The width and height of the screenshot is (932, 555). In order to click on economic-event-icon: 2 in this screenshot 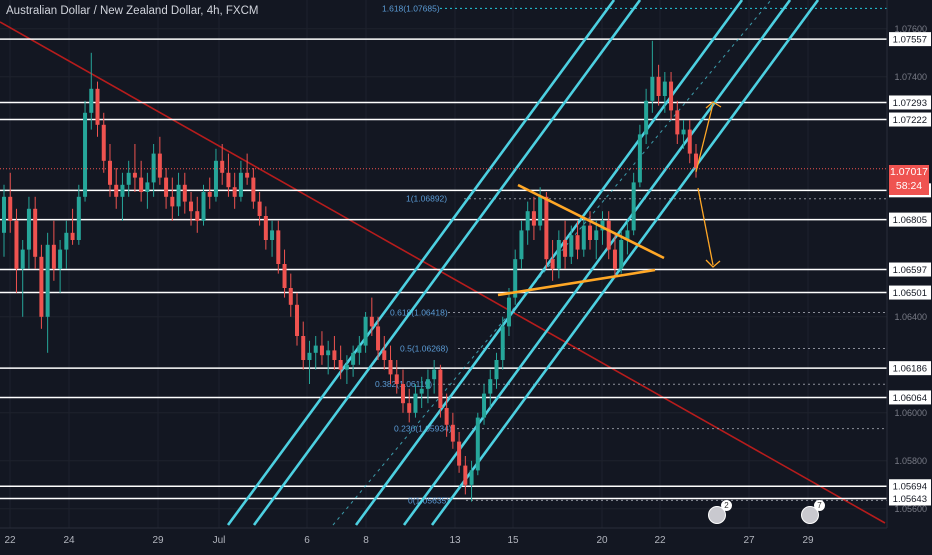, I will do `click(720, 512)`.